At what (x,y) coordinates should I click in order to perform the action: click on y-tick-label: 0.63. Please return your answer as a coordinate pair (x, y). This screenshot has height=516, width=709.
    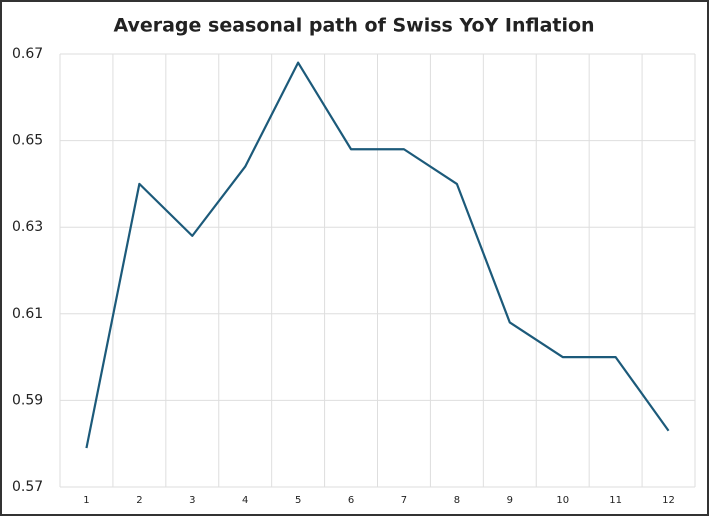
    Looking at the image, I should click on (27, 227).